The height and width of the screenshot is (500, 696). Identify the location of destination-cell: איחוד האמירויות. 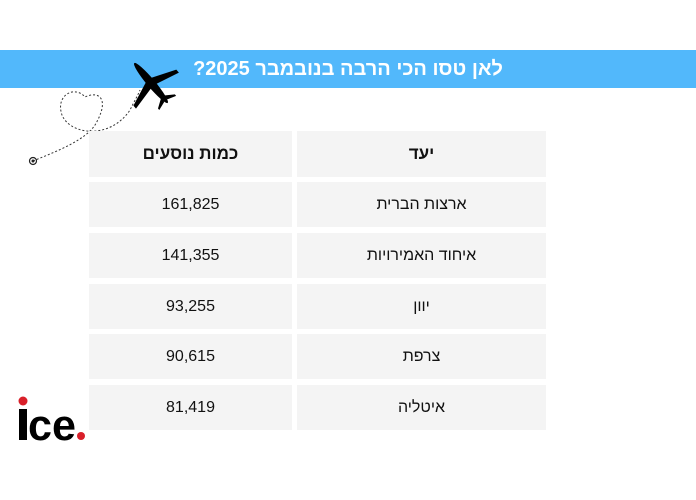
(421, 255).